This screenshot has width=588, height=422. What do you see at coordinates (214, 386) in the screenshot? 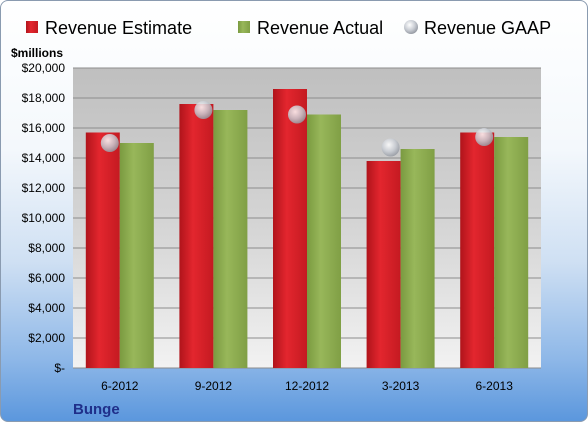
I see `x-tick-label: 9-2012` at bounding box center [214, 386].